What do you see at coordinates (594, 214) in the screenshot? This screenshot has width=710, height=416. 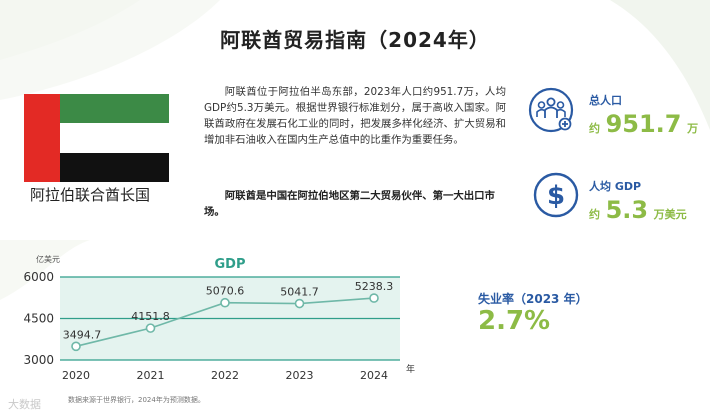 I see `gdp-per-capita-prefix: 约` at bounding box center [594, 214].